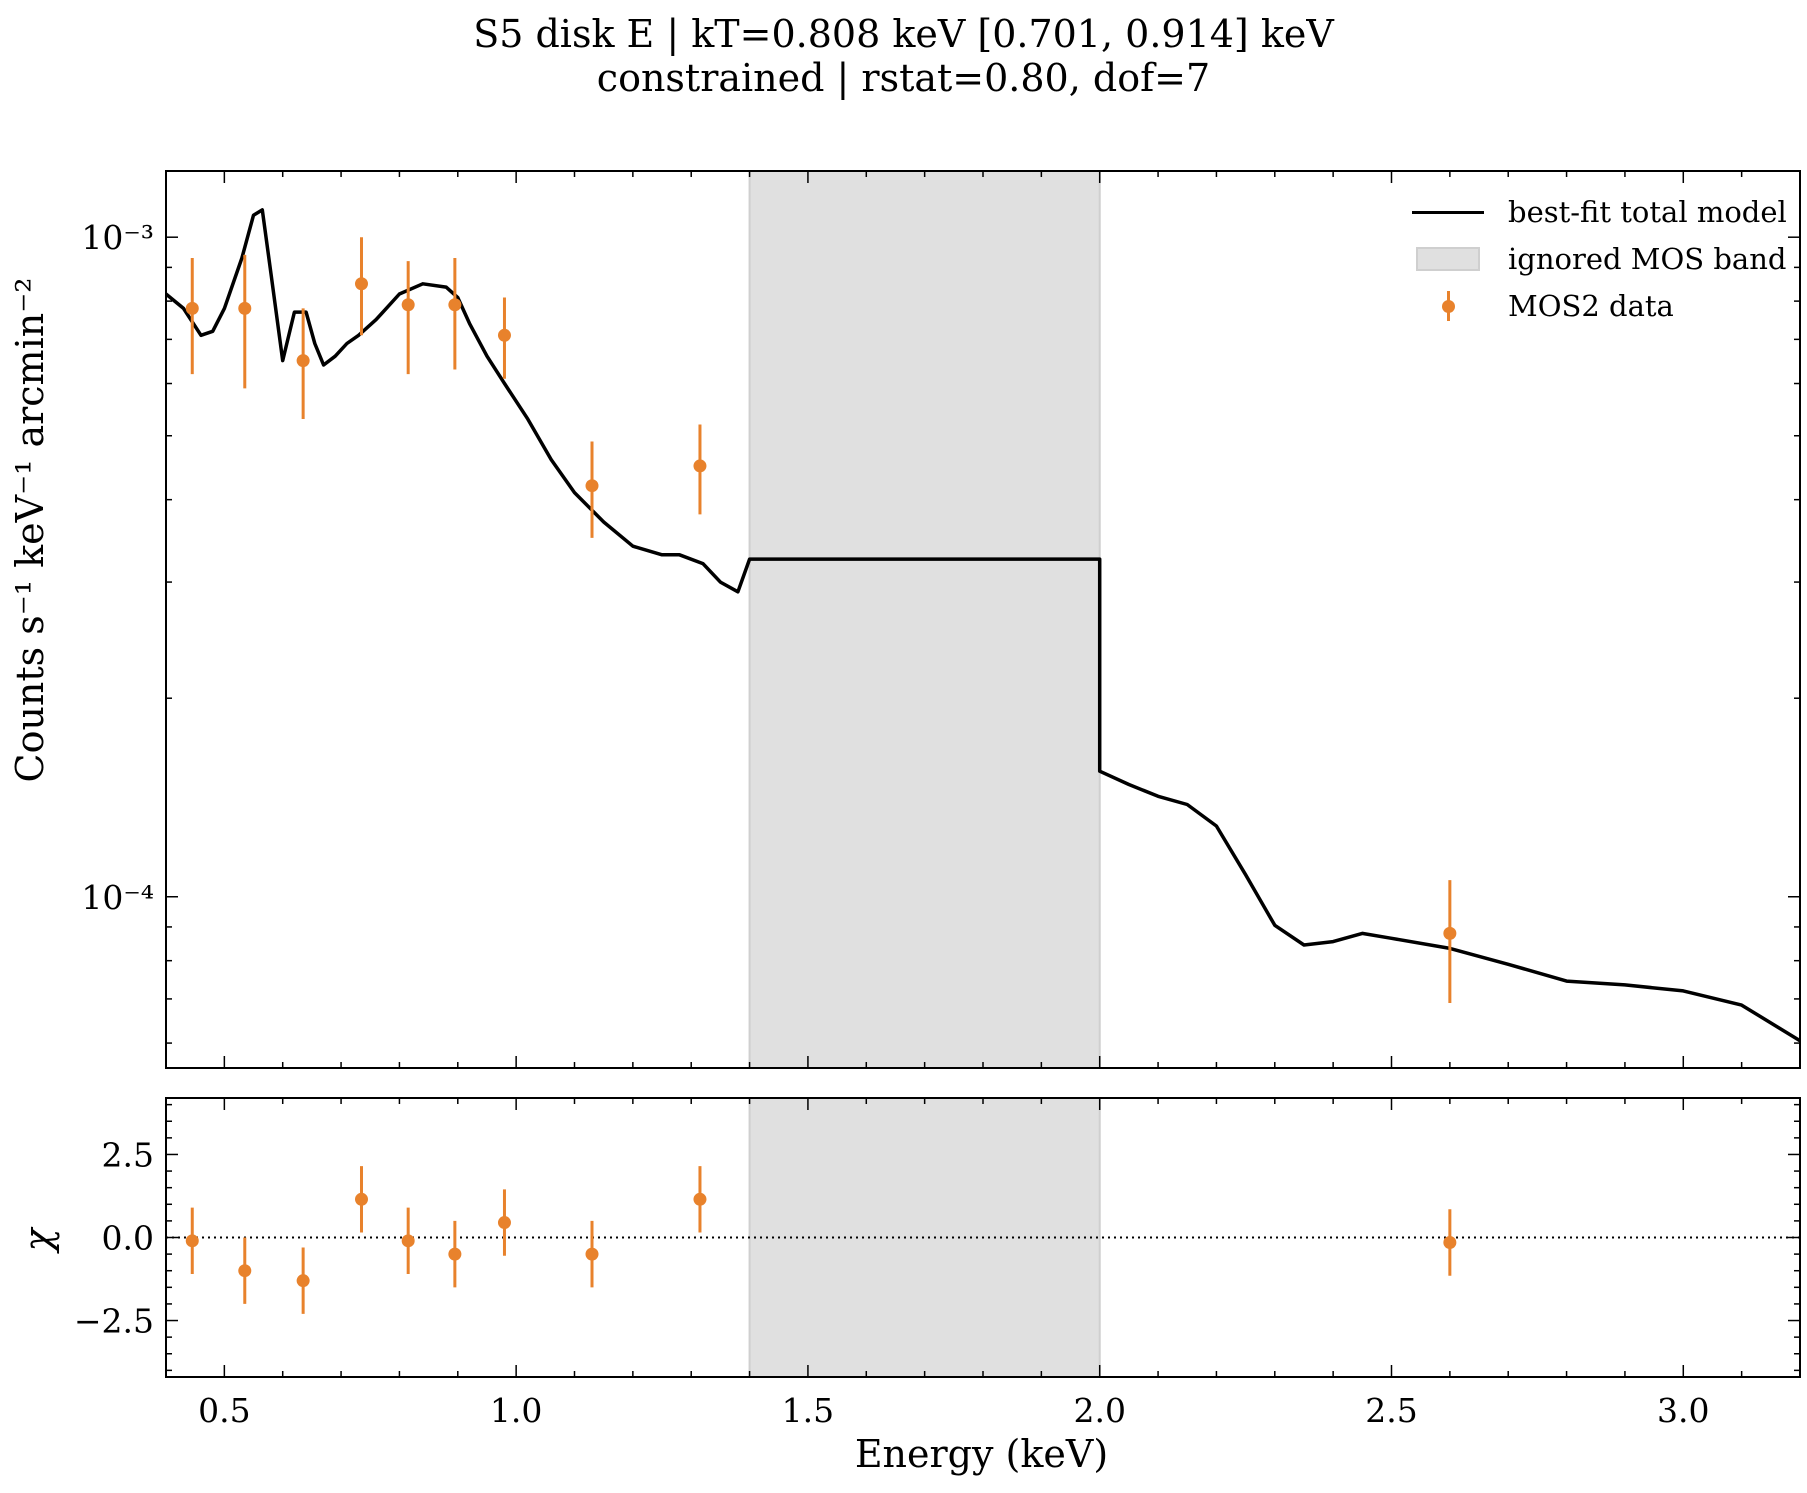  What do you see at coordinates (30, 530) in the screenshot?
I see `y-axis-label-spectrum: Counts s⁻¹ keV⁻¹ arcmin⁻²` at bounding box center [30, 530].